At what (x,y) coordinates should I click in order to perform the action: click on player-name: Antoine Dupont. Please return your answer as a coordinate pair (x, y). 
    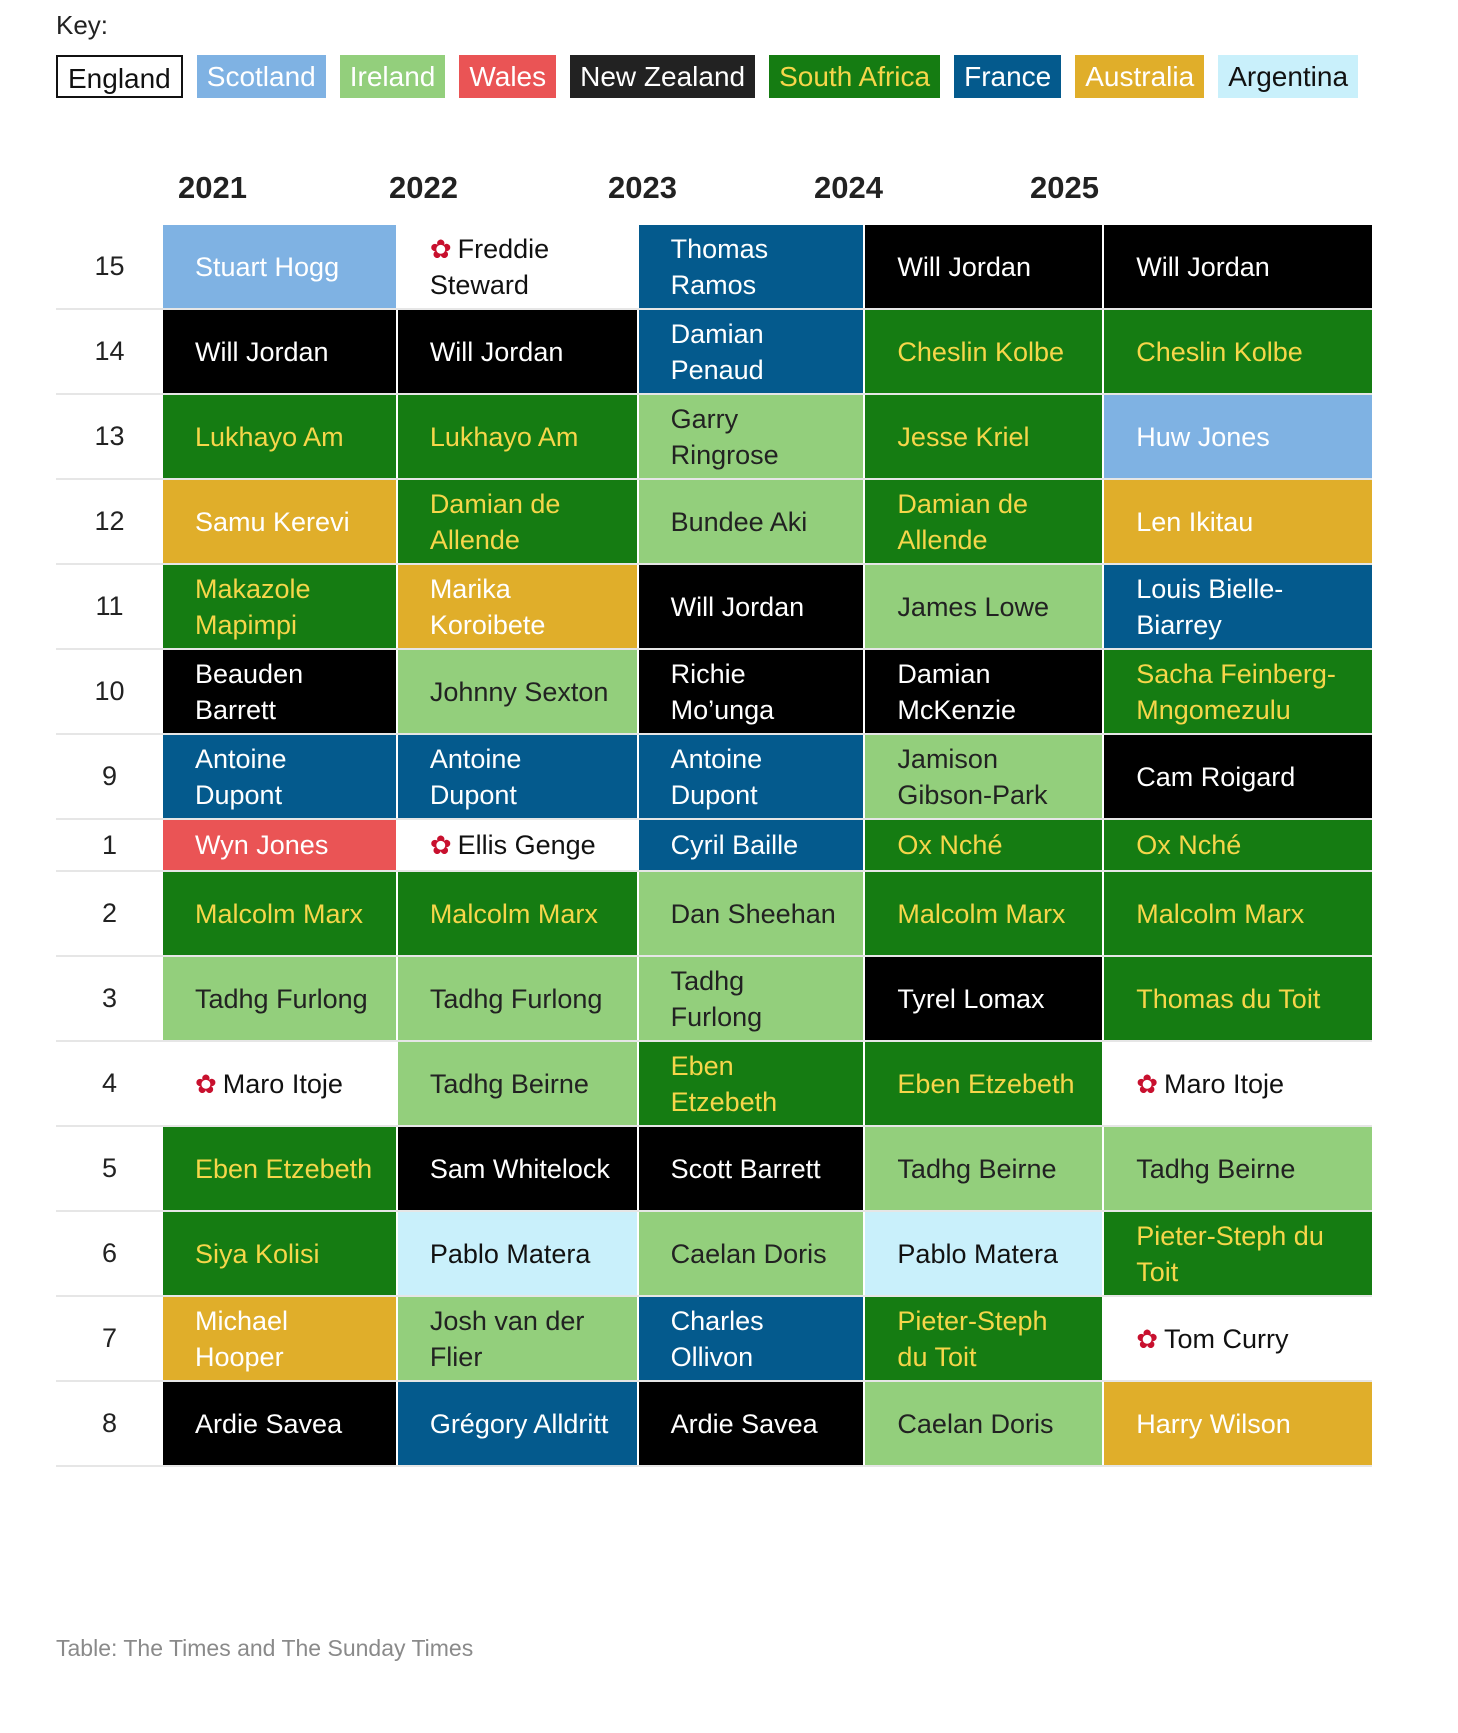
    Looking at the image, I should click on (716, 776).